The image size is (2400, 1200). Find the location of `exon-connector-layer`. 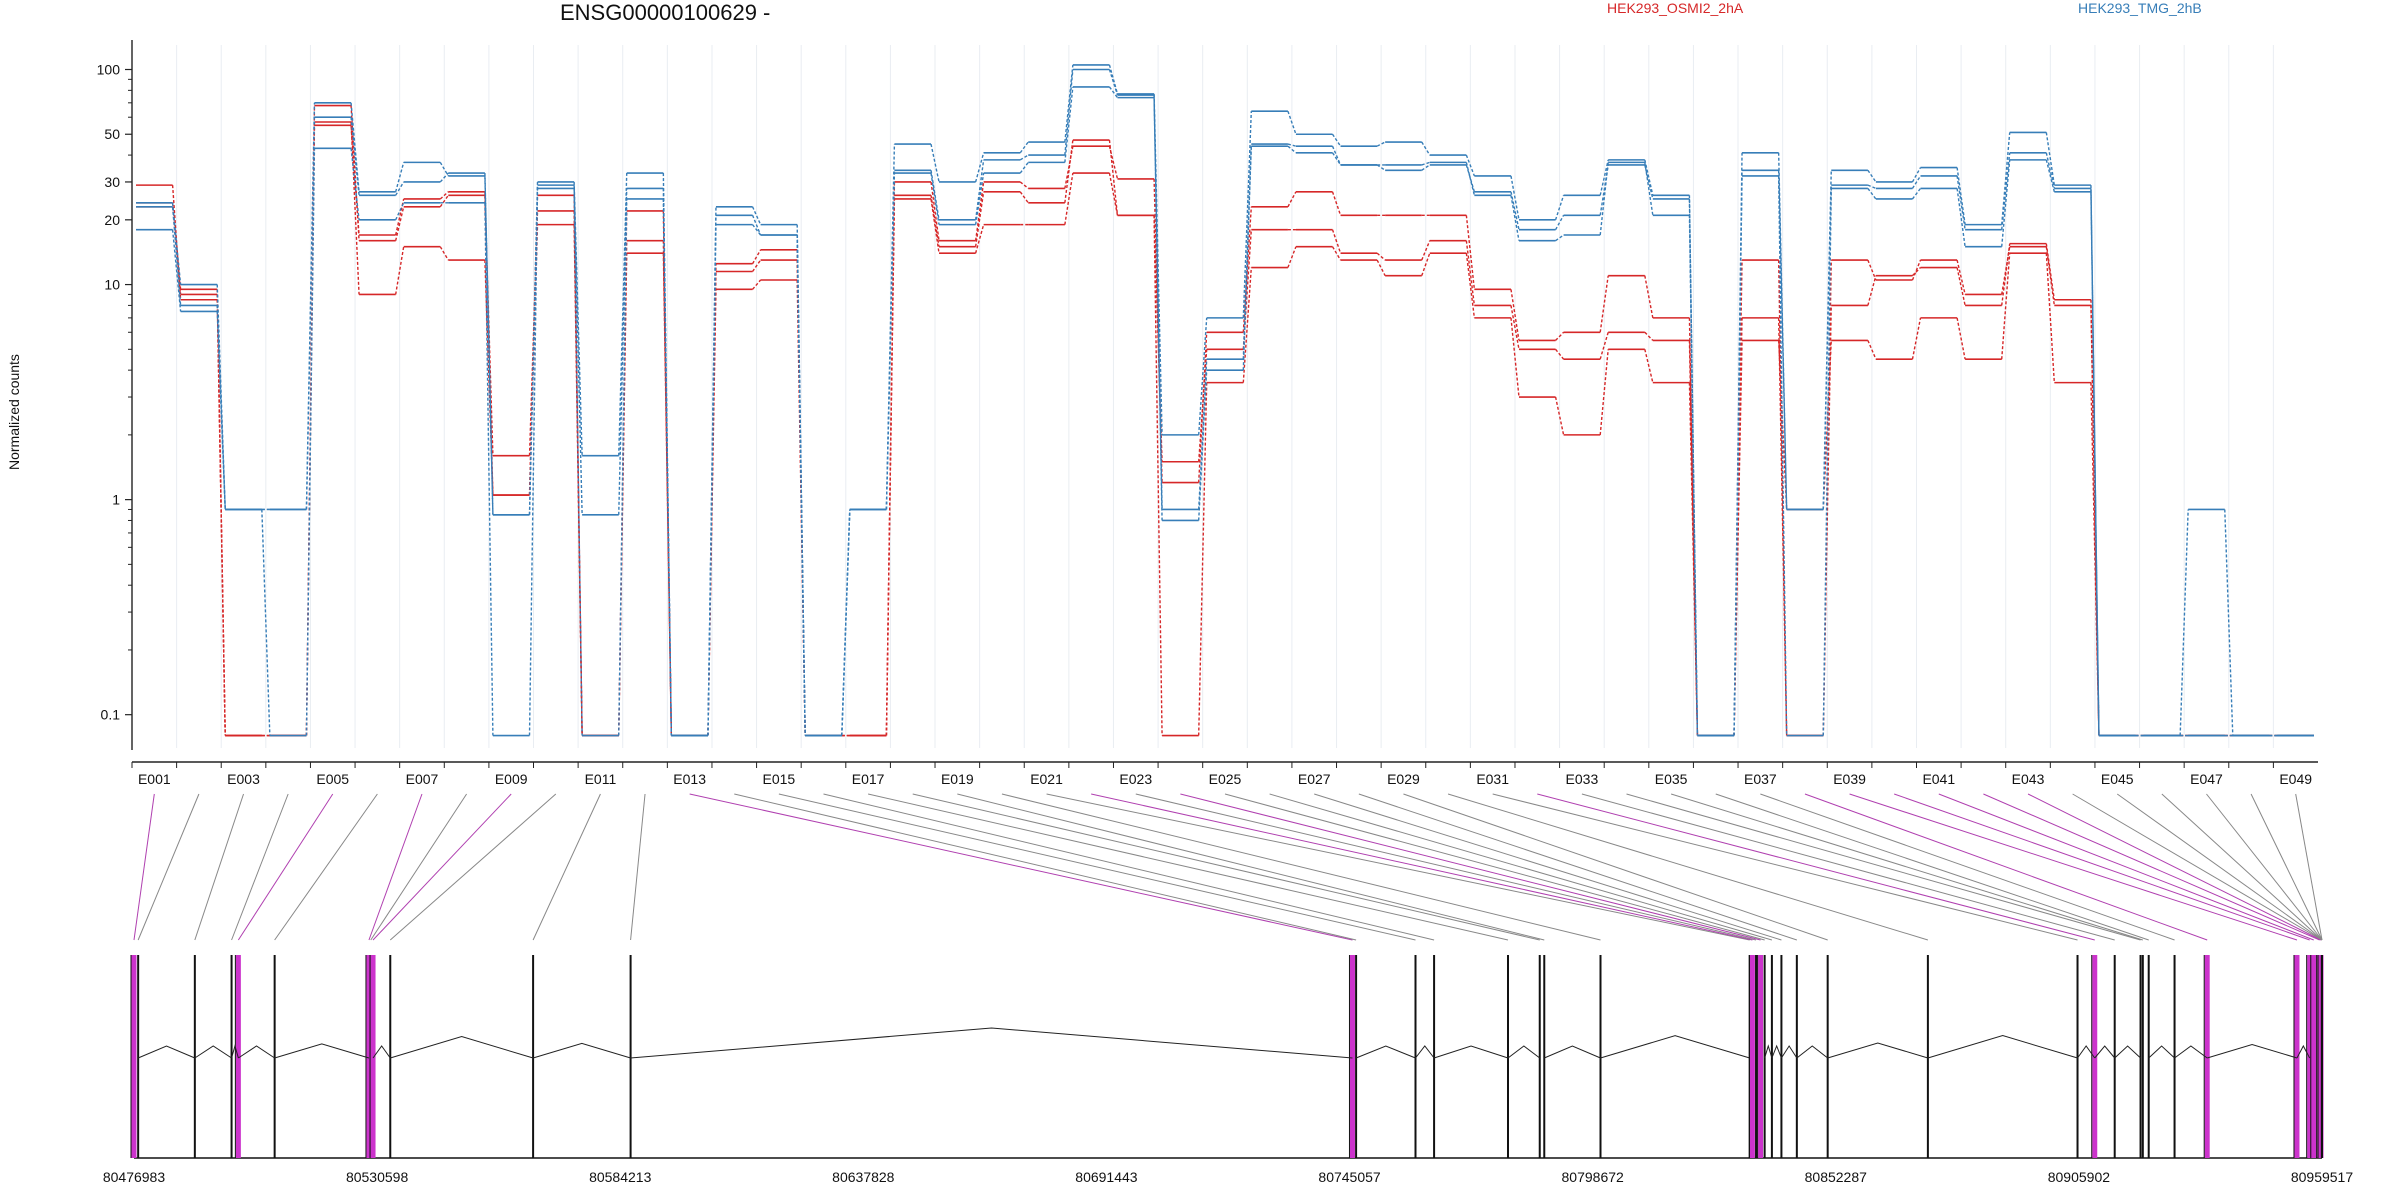

exon-connector-layer is located at coordinates (1228, 867).